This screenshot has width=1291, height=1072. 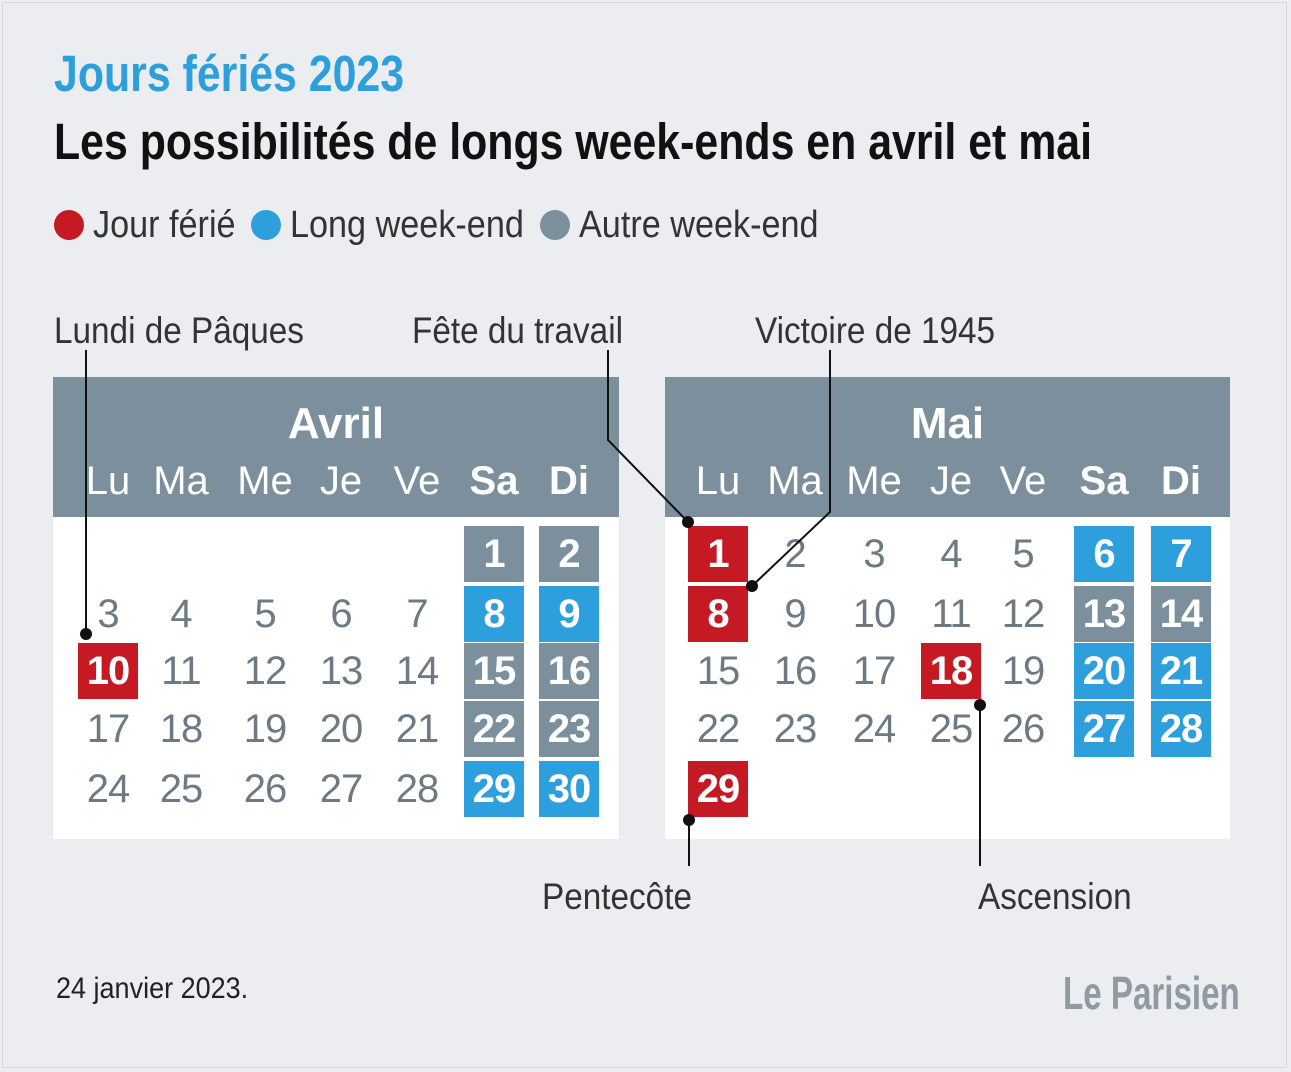 What do you see at coordinates (494, 789) in the screenshot?
I see `day-cell-long: 29` at bounding box center [494, 789].